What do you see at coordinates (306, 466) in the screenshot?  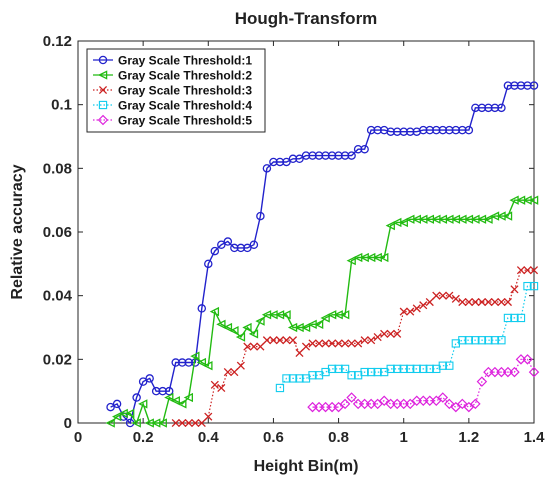 I see `x-axis-label: Height Bin(m)` at bounding box center [306, 466].